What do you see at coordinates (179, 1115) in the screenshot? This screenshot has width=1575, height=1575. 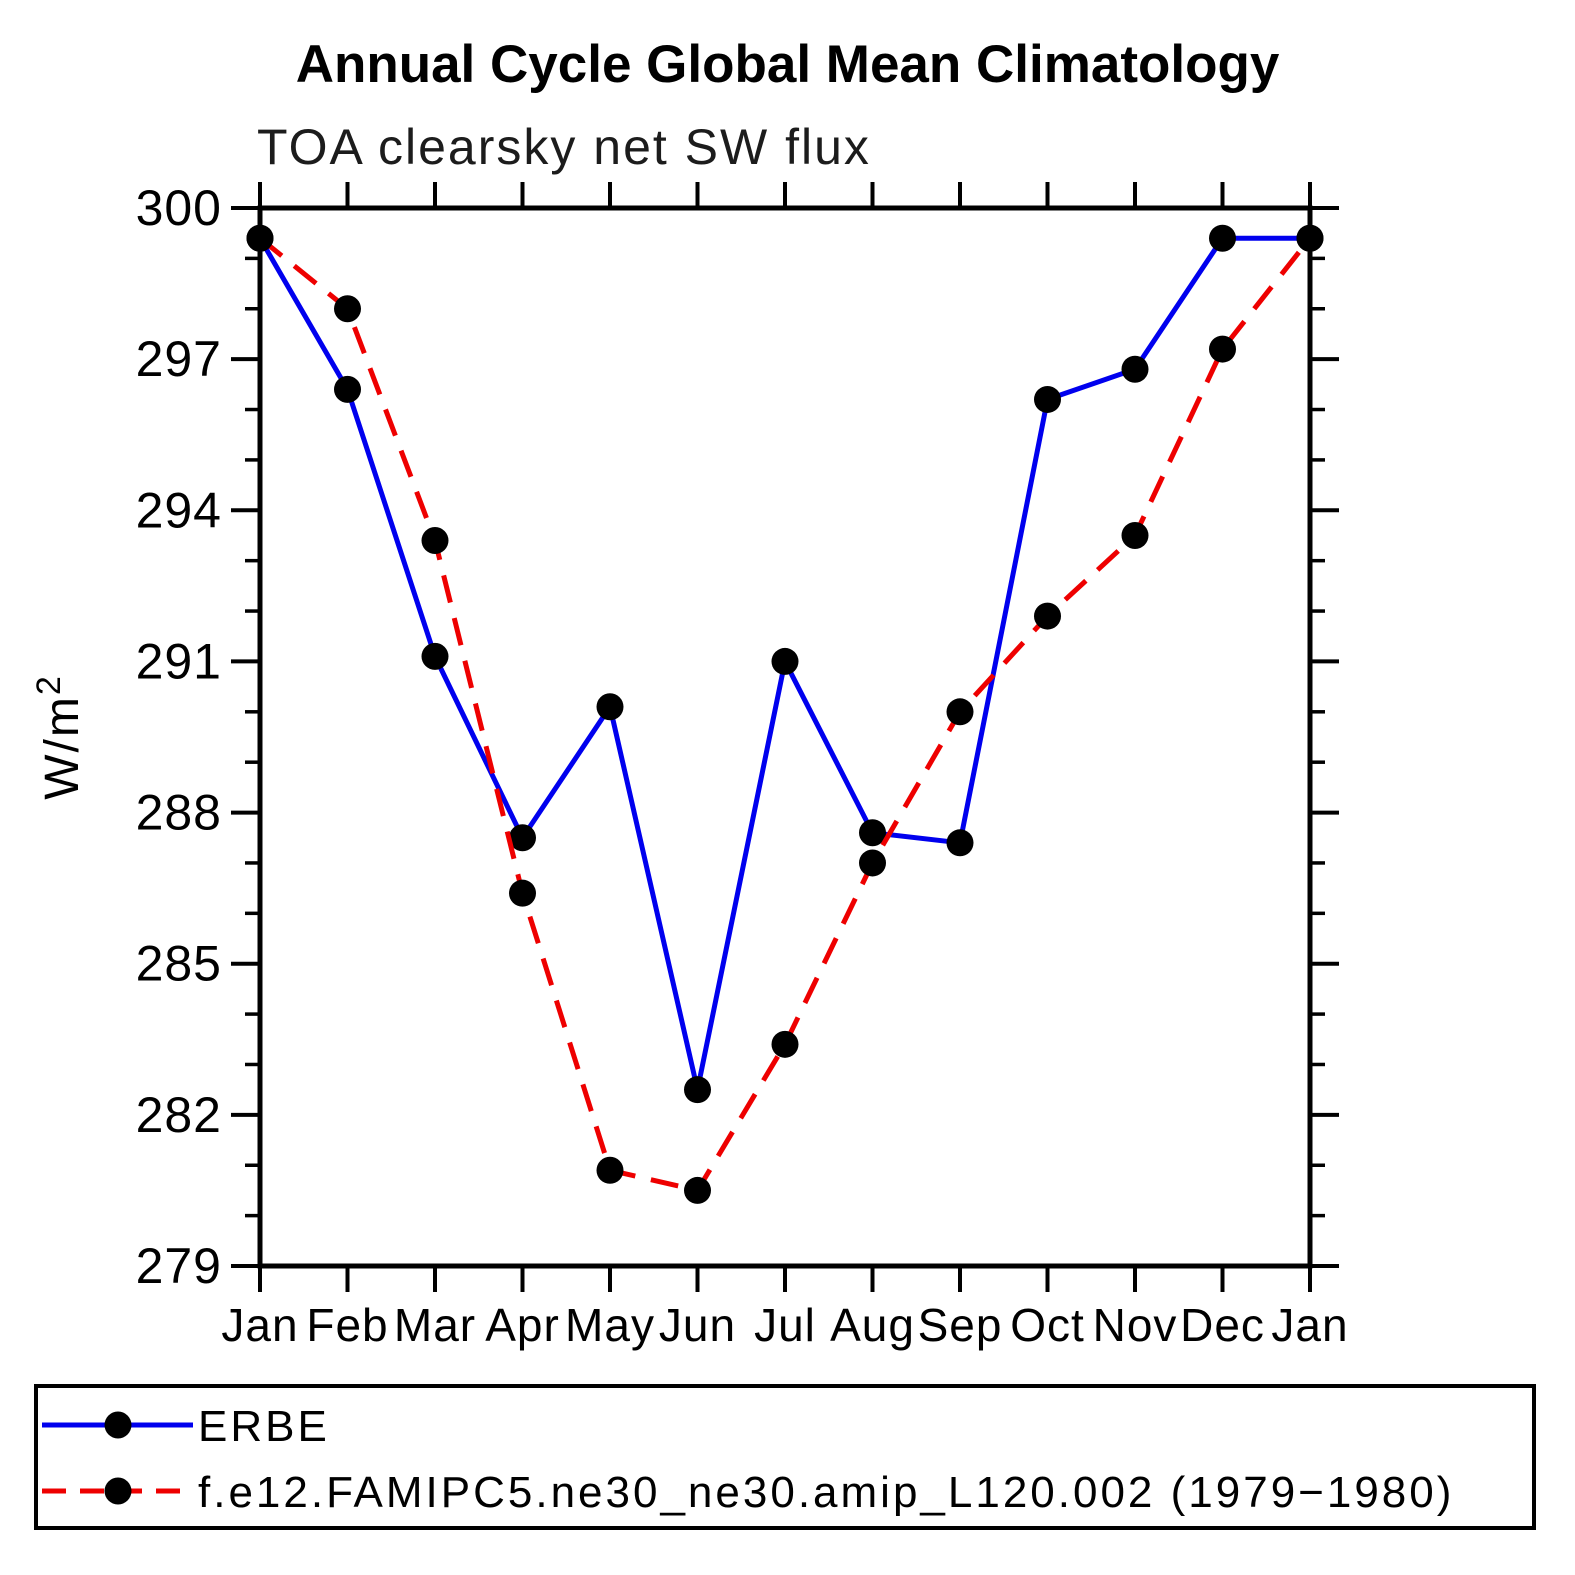 I see `y-tick-label: 282` at bounding box center [179, 1115].